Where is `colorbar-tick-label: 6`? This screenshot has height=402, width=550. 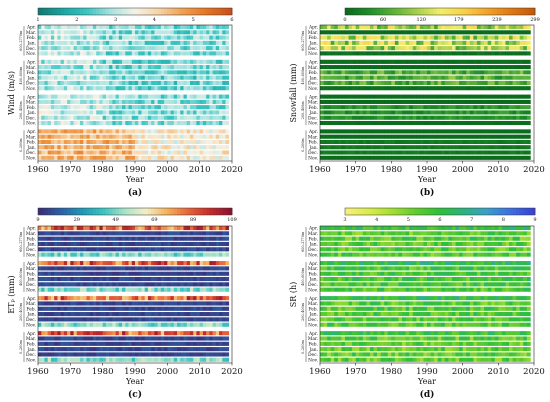 colorbar-tick-label: 6 is located at coordinates (439, 220).